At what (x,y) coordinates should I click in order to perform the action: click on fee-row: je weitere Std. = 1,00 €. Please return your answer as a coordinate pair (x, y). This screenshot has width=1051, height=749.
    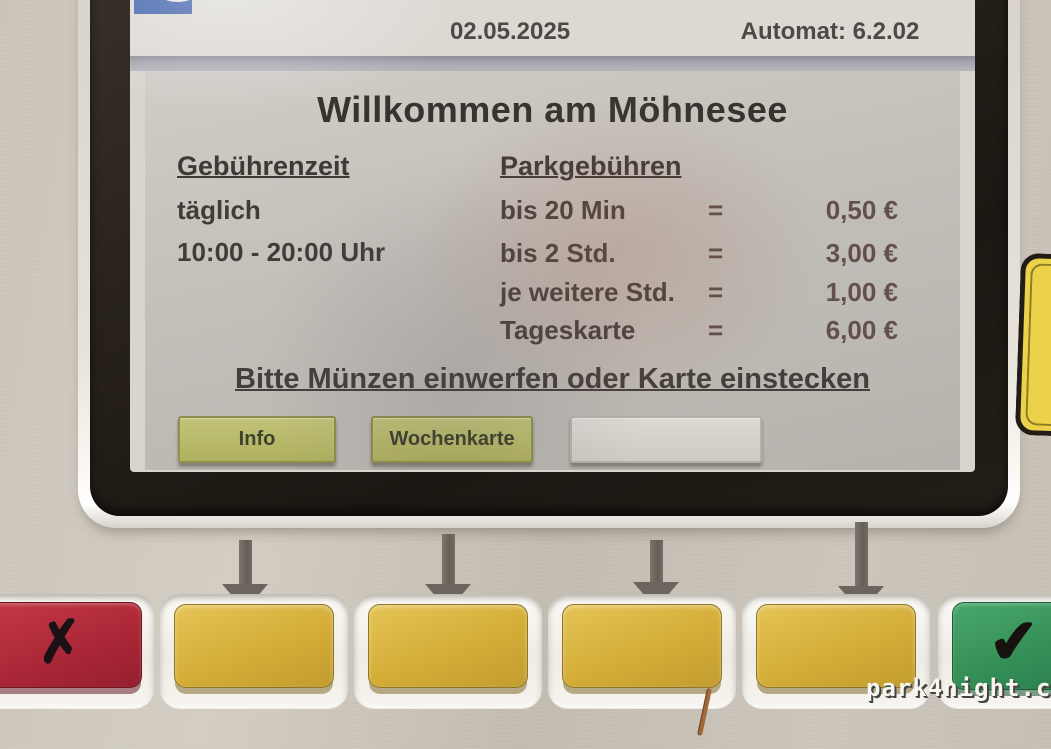
    Looking at the image, I should click on (700, 294).